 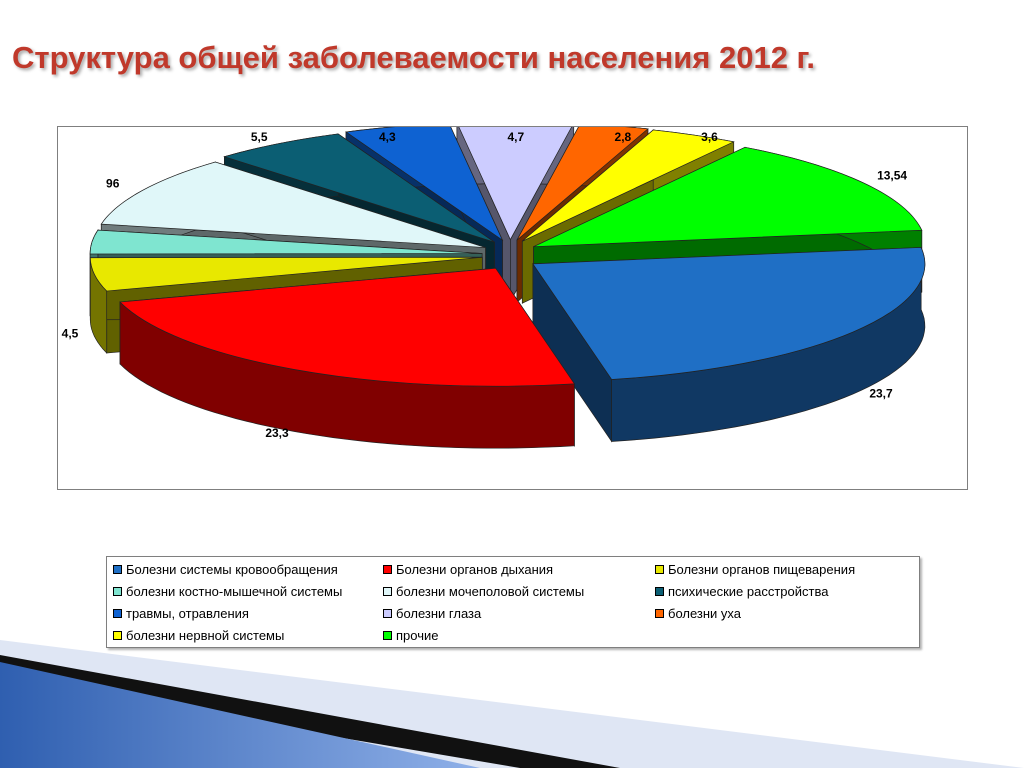 What do you see at coordinates (277, 433) in the screenshot?
I see `pie-data-label: 23,3` at bounding box center [277, 433].